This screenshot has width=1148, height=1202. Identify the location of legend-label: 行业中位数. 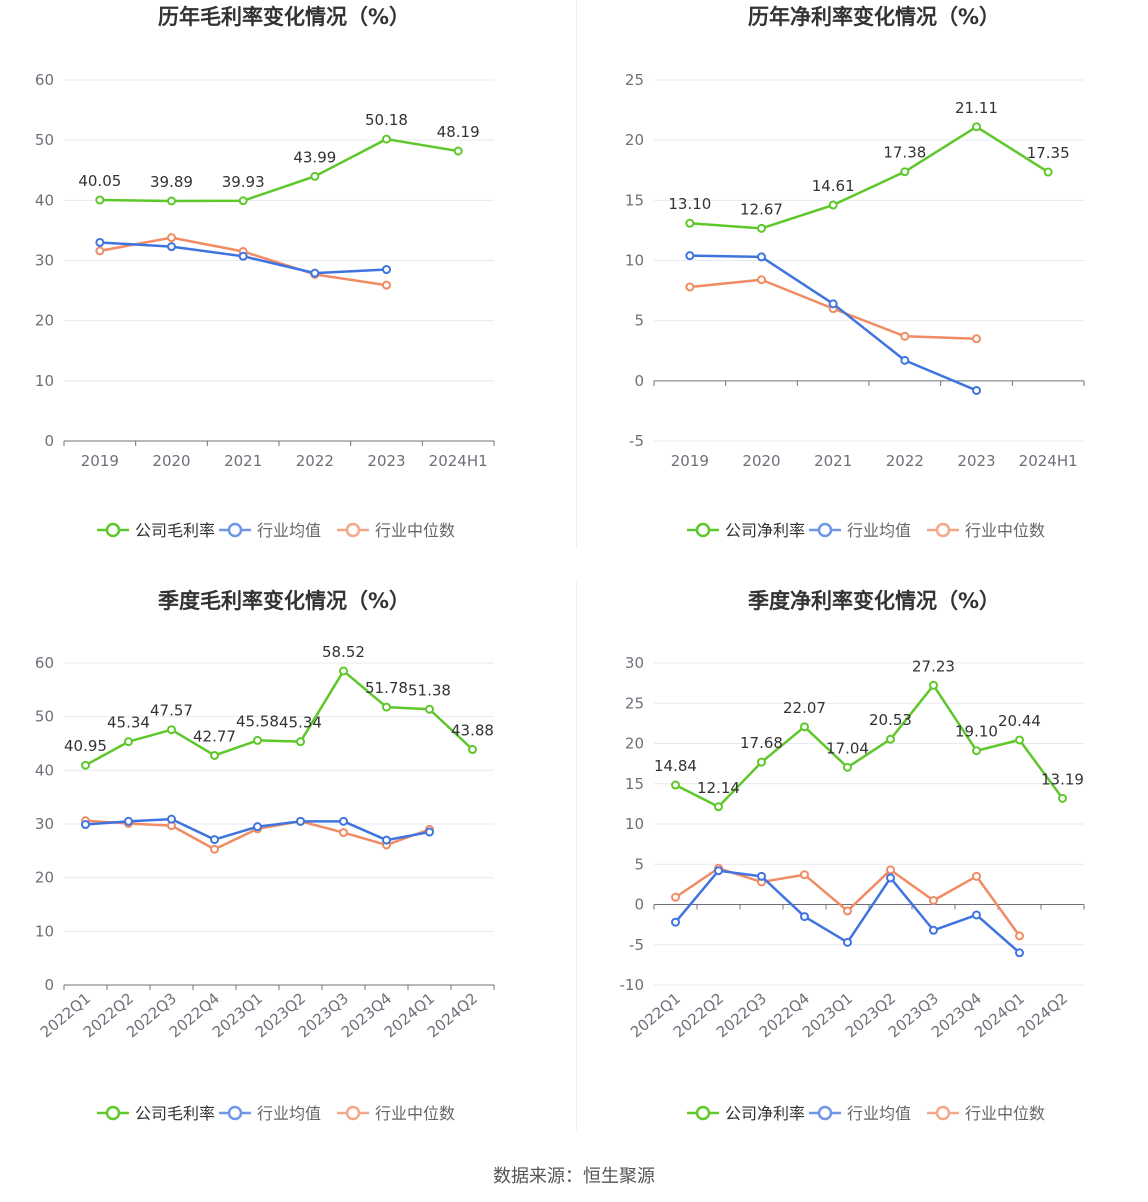
(415, 1113).